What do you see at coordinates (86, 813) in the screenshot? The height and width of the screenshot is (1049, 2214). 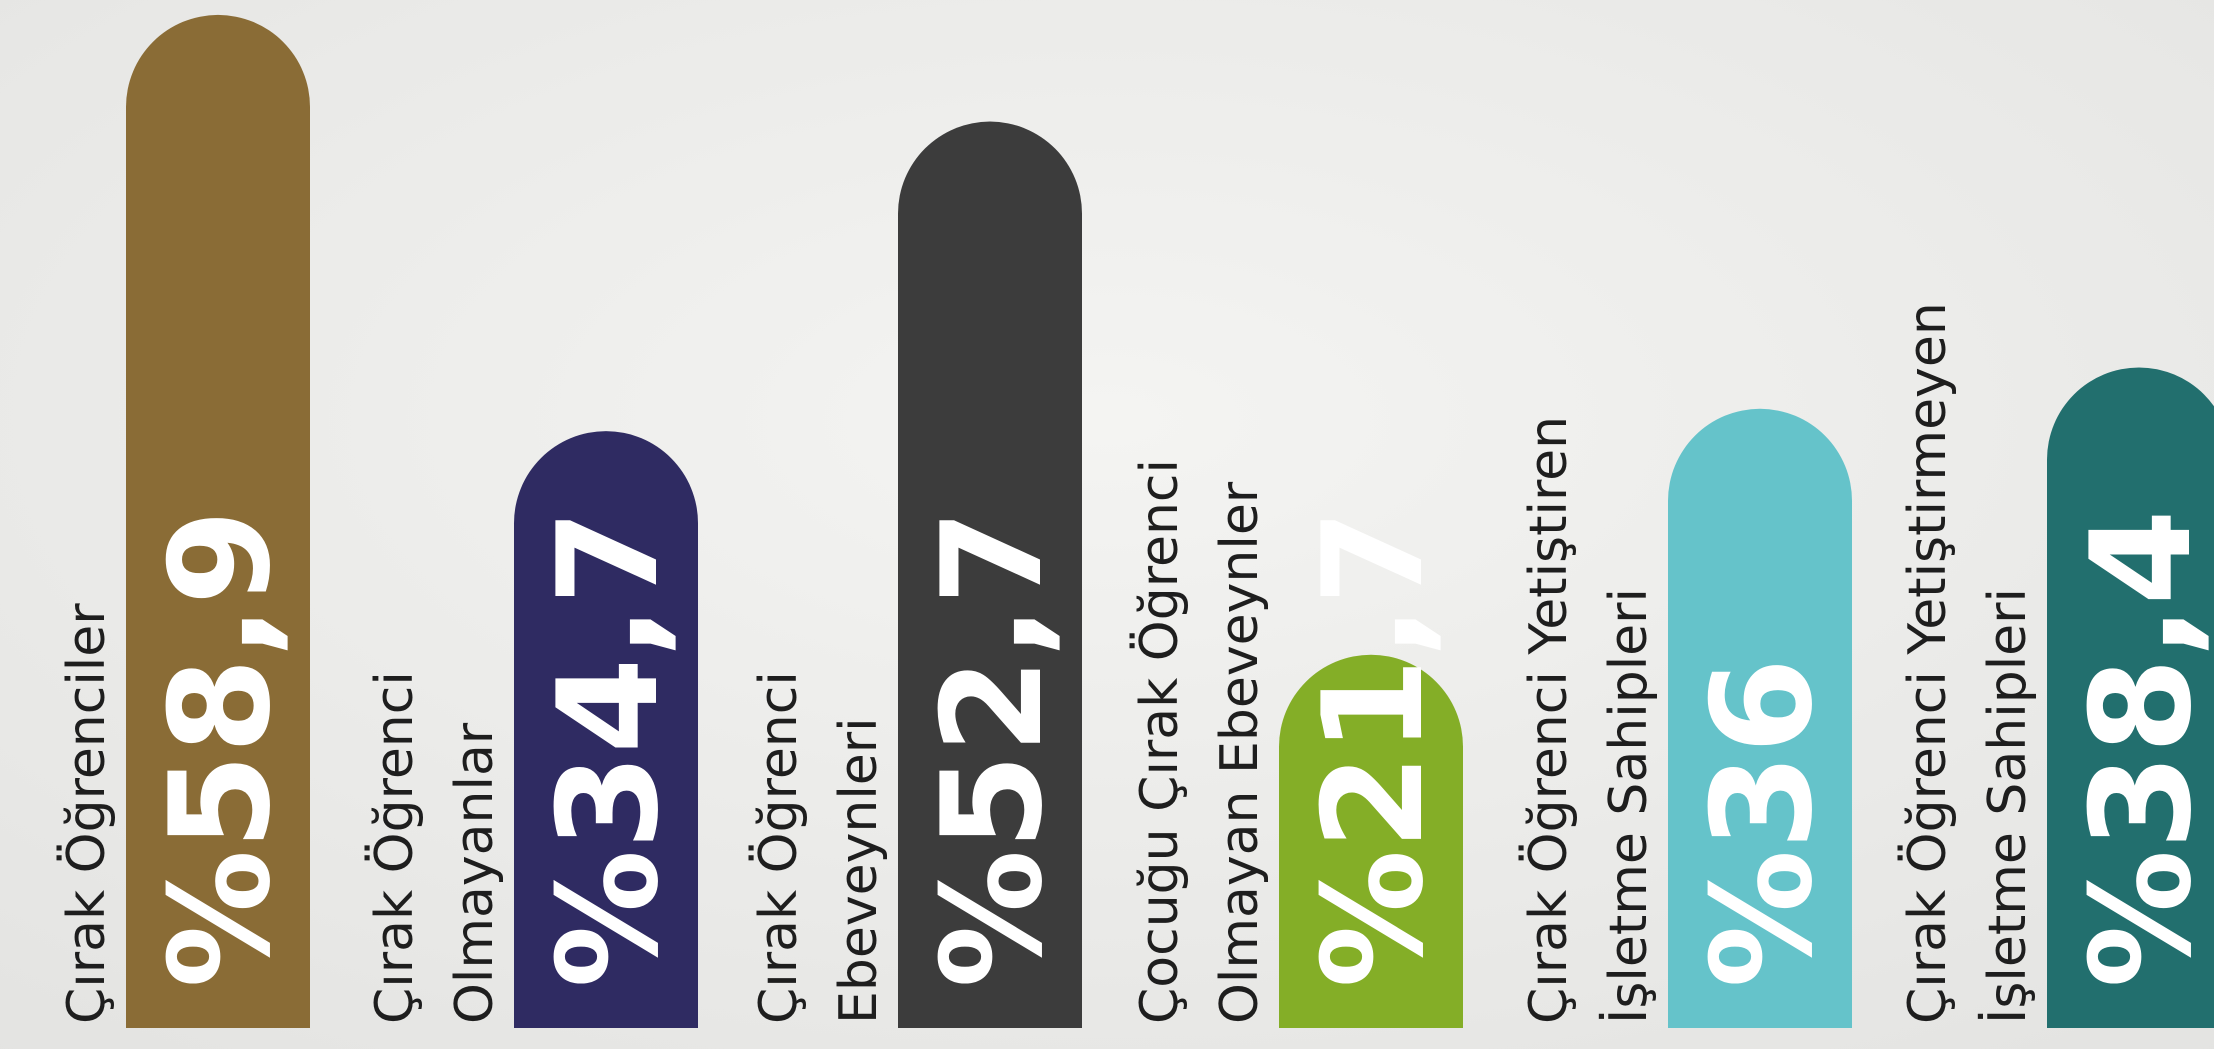 I see `category-label: Çırak Öğrenciler` at bounding box center [86, 813].